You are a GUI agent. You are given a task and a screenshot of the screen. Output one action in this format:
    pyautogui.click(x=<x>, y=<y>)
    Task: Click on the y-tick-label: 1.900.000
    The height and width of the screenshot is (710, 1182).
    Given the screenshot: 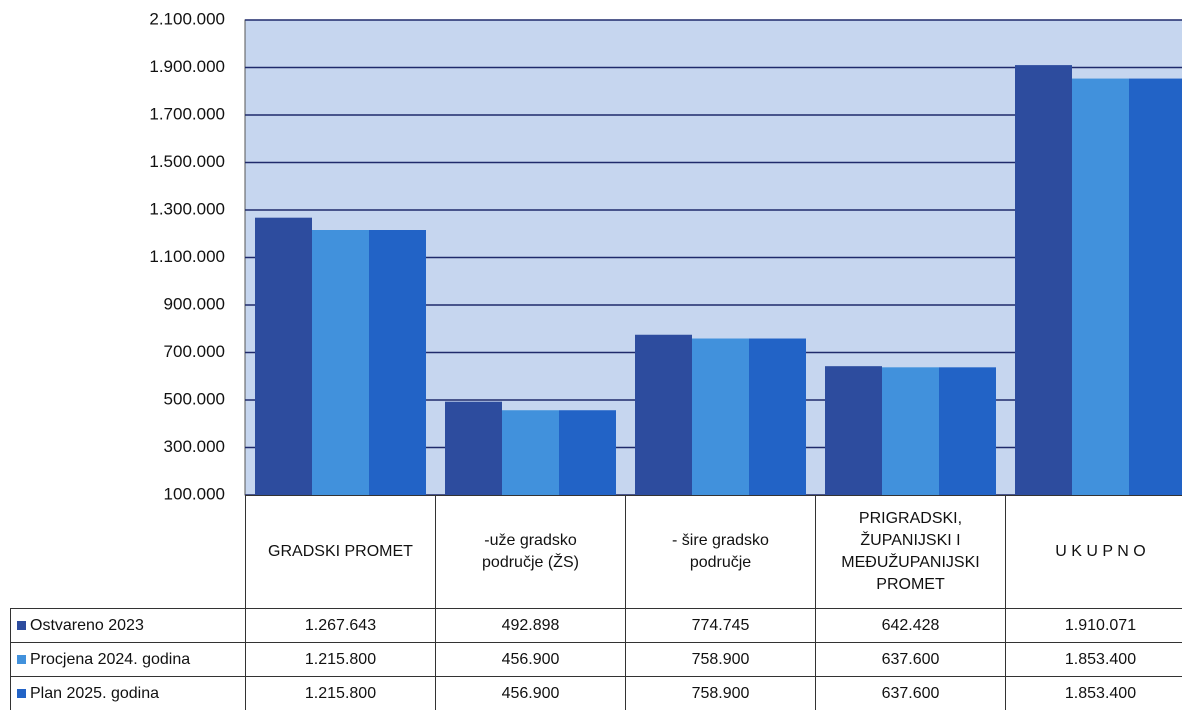 What is the action you would take?
    pyautogui.click(x=187, y=66)
    